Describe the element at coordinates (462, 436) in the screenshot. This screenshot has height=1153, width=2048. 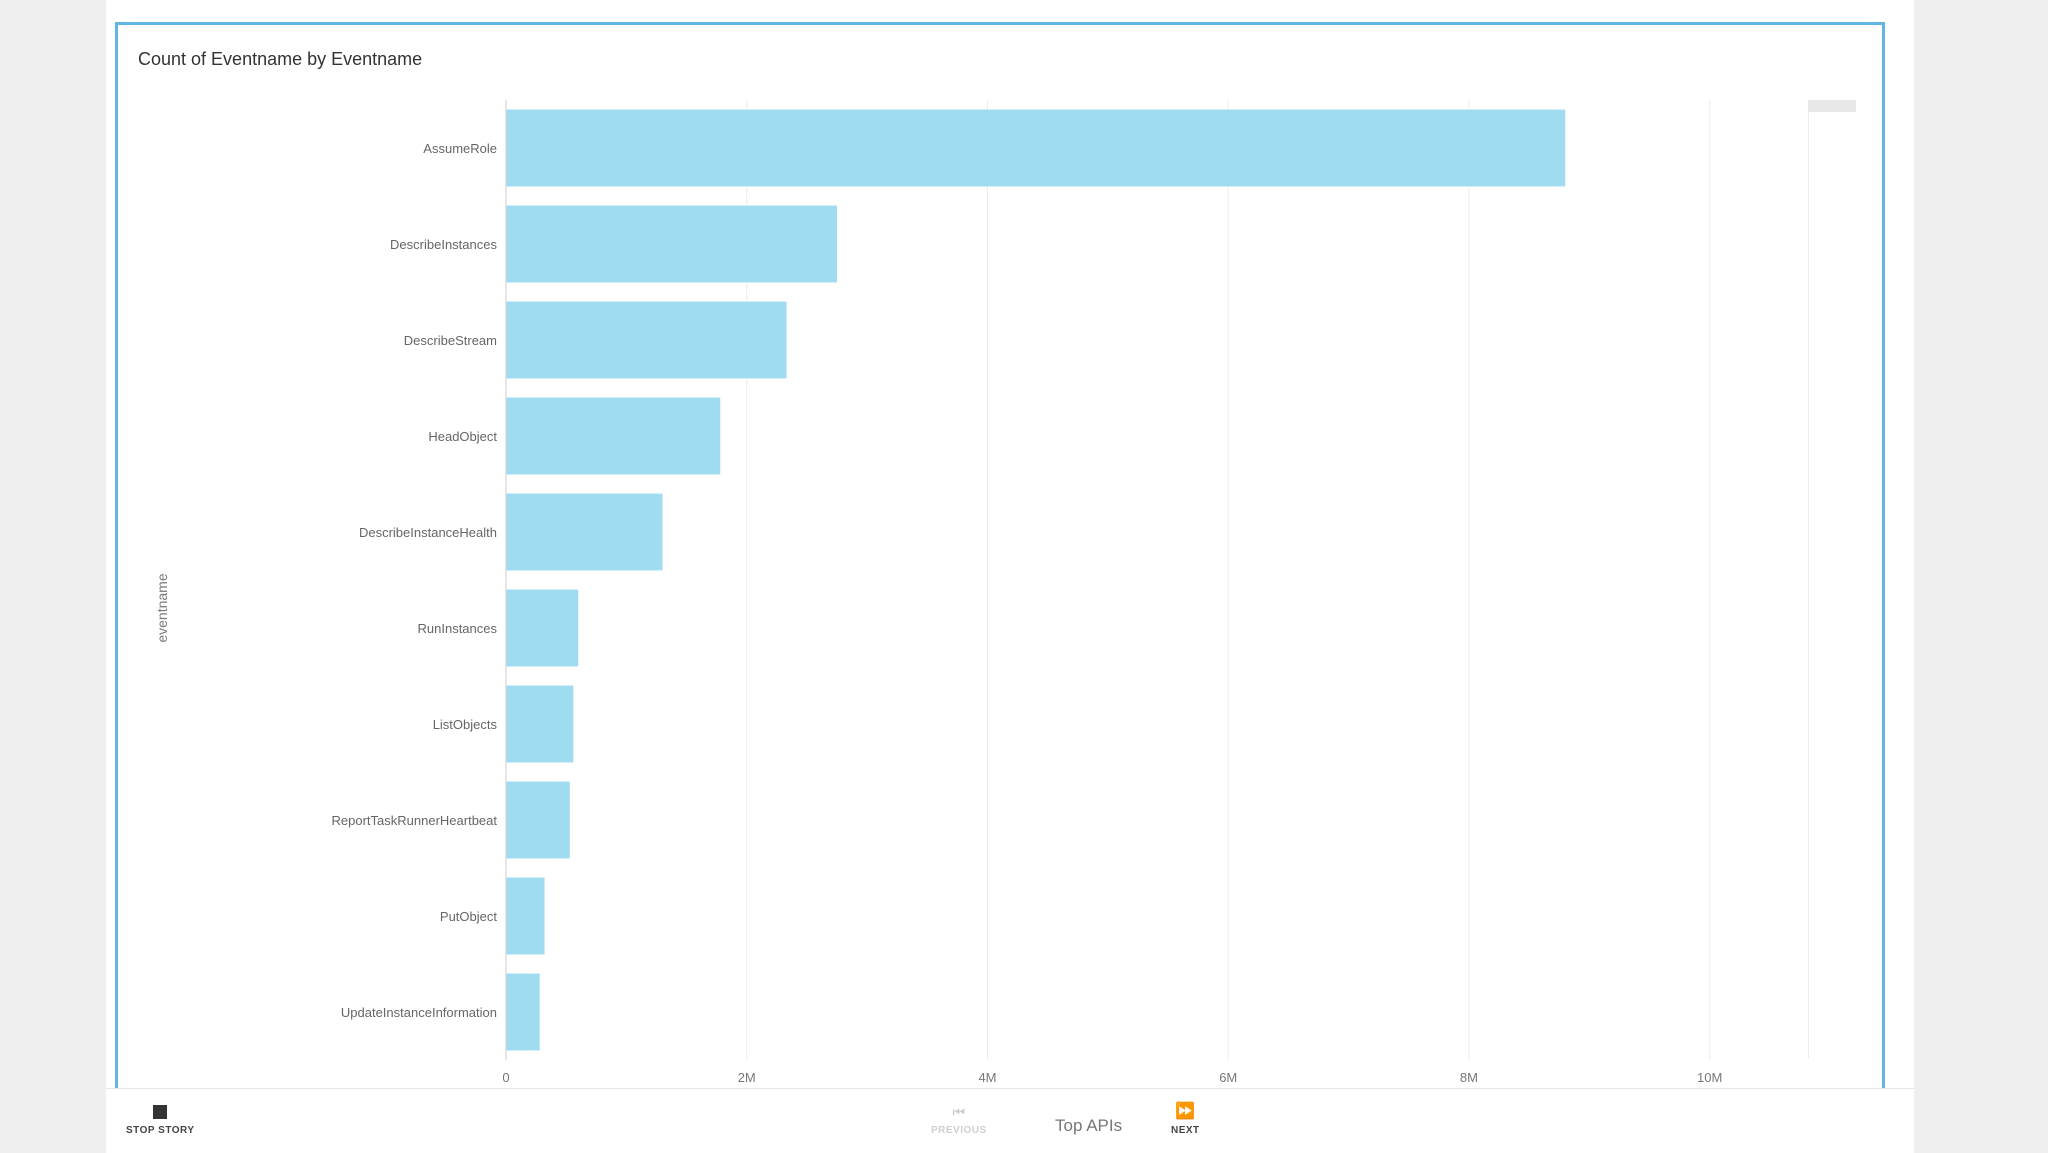
I see `category-label: HeadObject` at that location.